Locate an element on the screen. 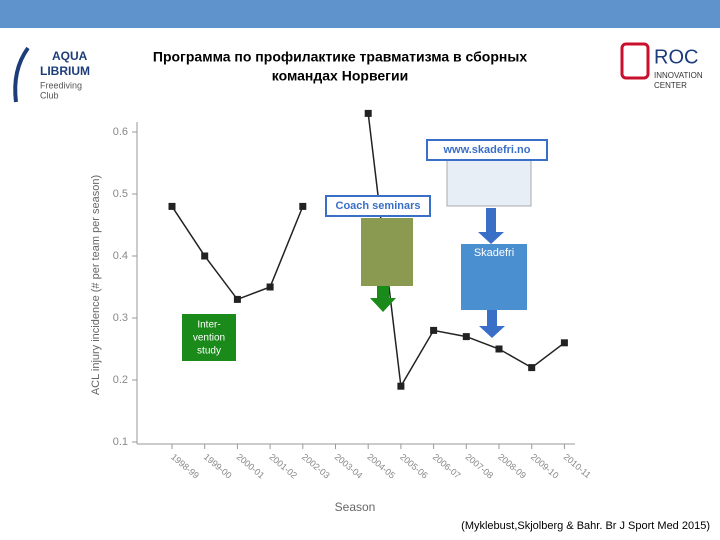  annotation: Coach seminars is located at coordinates (378, 206).